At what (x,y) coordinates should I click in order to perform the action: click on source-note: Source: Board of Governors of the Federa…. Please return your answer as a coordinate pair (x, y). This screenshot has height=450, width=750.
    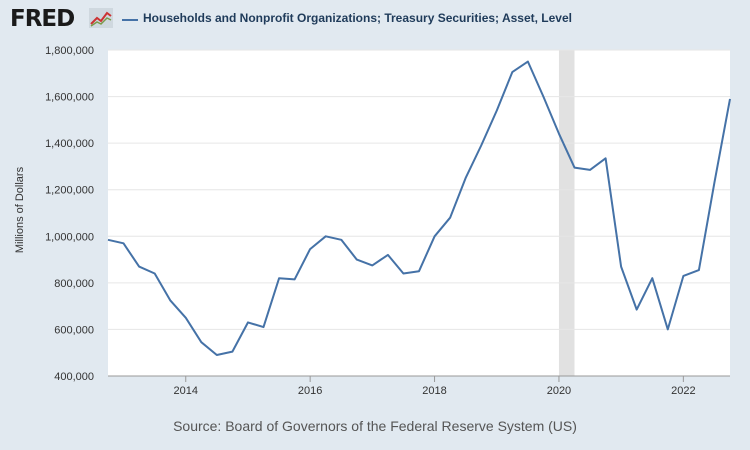
    Looking at the image, I should click on (375, 426).